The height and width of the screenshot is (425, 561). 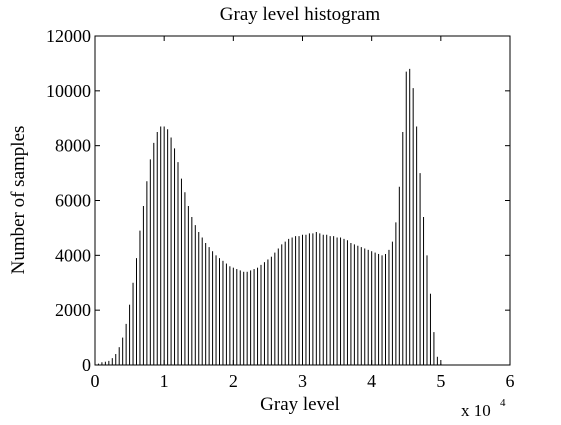 What do you see at coordinates (476, 410) in the screenshot?
I see `x-axis-multiplier: x 10` at bounding box center [476, 410].